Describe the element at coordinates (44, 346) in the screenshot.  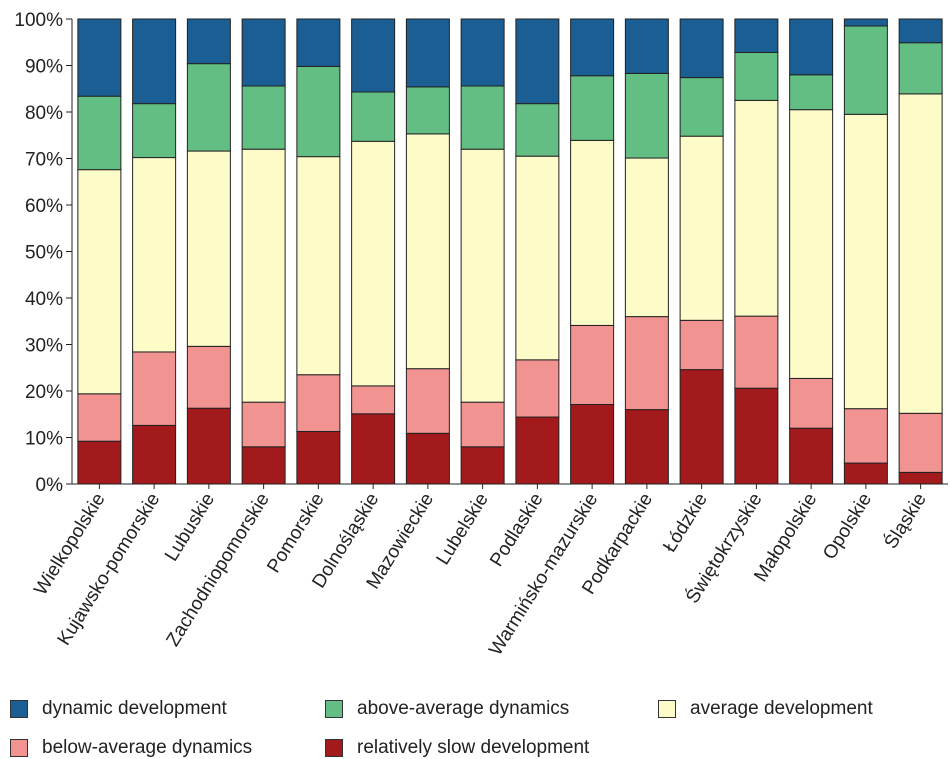
I see `y-tick-label: 30%` at that location.